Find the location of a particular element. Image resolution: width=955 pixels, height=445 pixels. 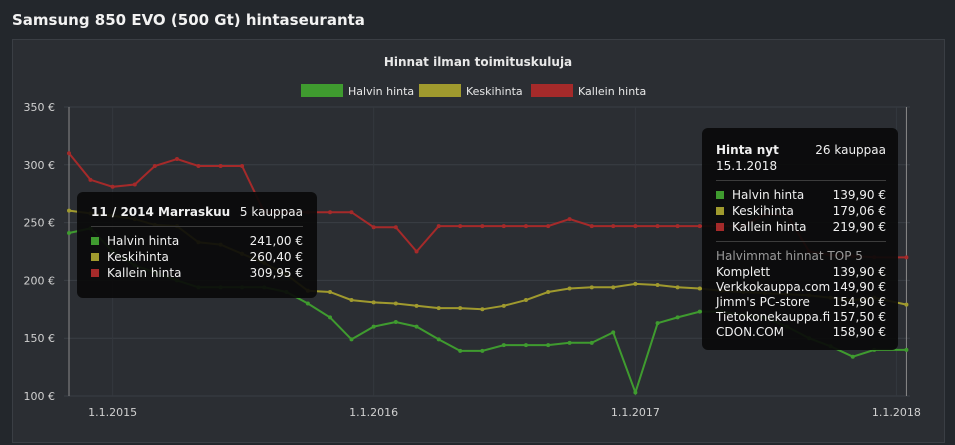

y-tick-label: 250 € is located at coordinates (40, 223).